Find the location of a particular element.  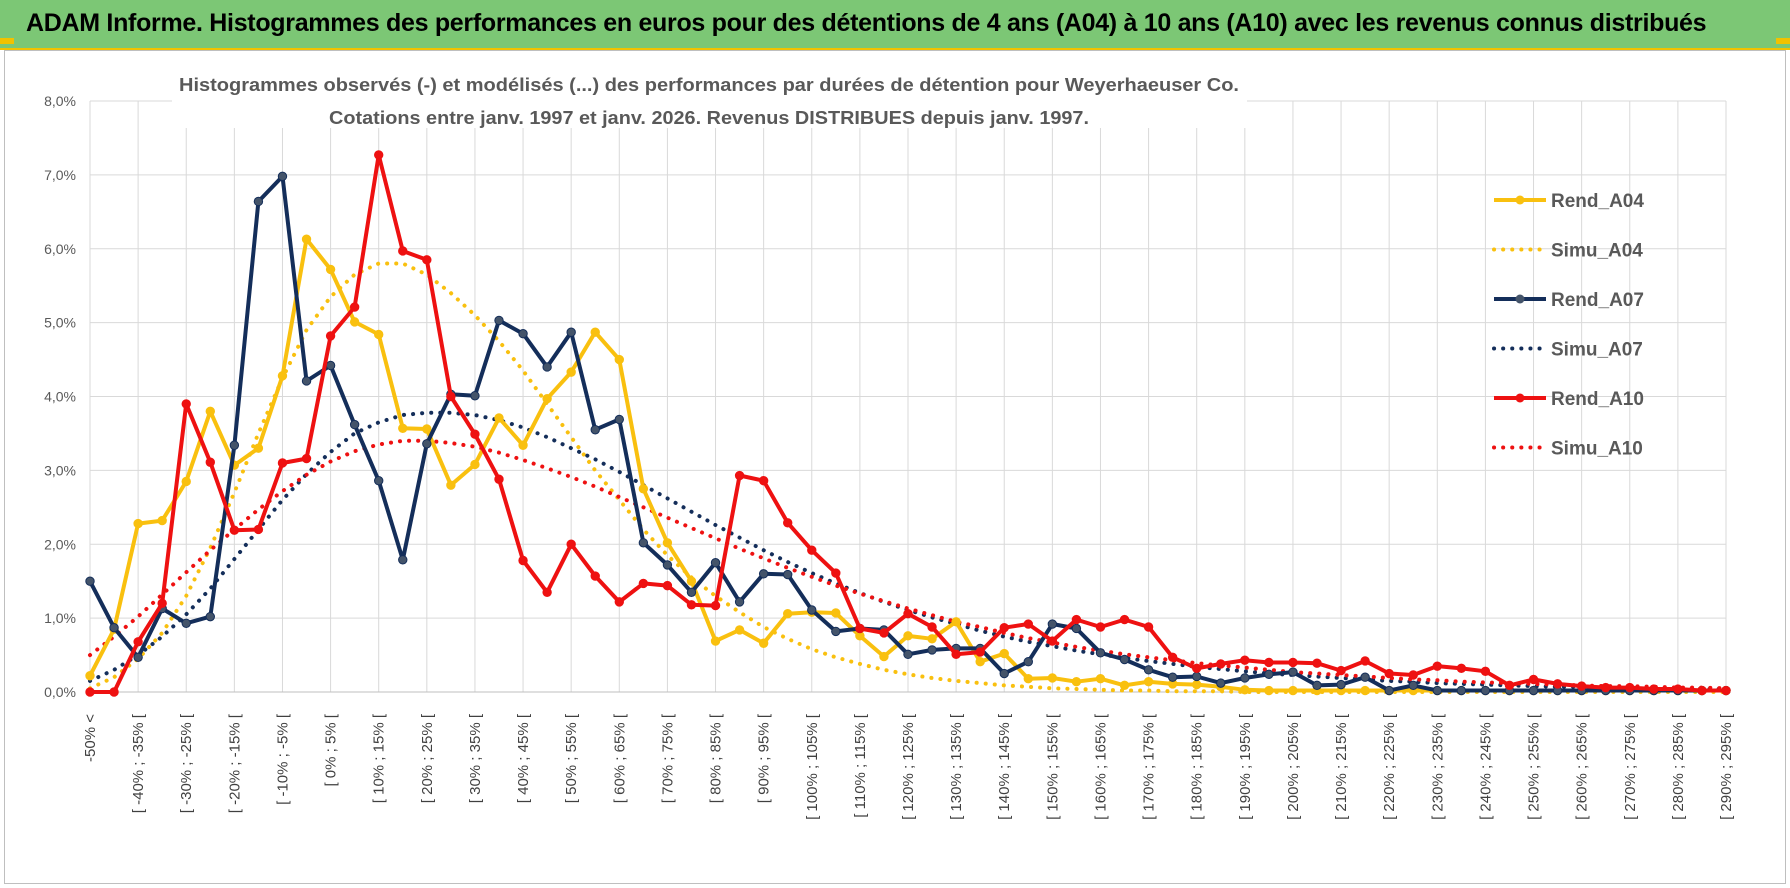

x-tick-label: [ 160% ; 165% [ is located at coordinates (1100, 766).